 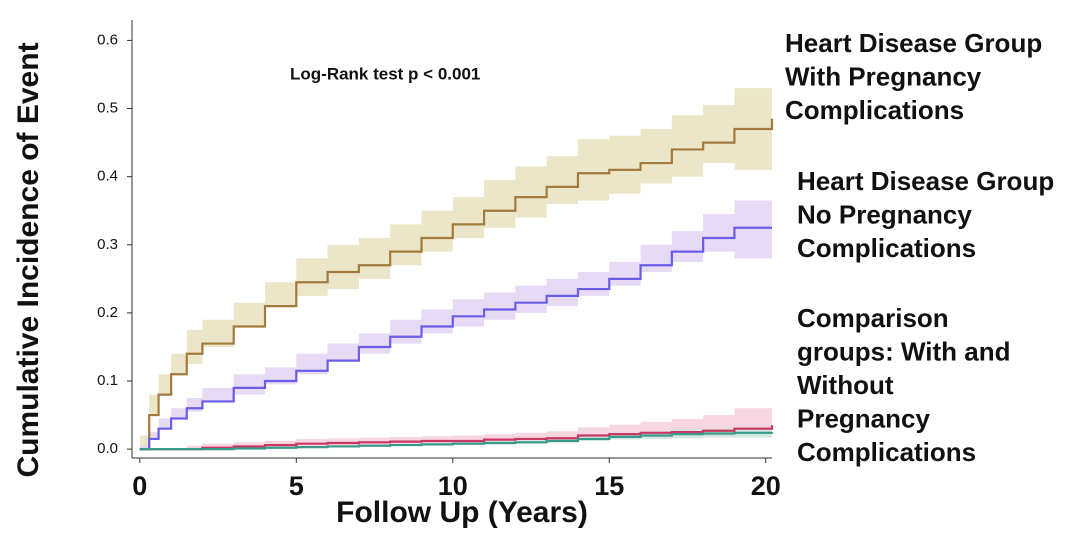 What do you see at coordinates (28, 259) in the screenshot?
I see `y-axis-label: Cumulative Incidence of Event` at bounding box center [28, 259].